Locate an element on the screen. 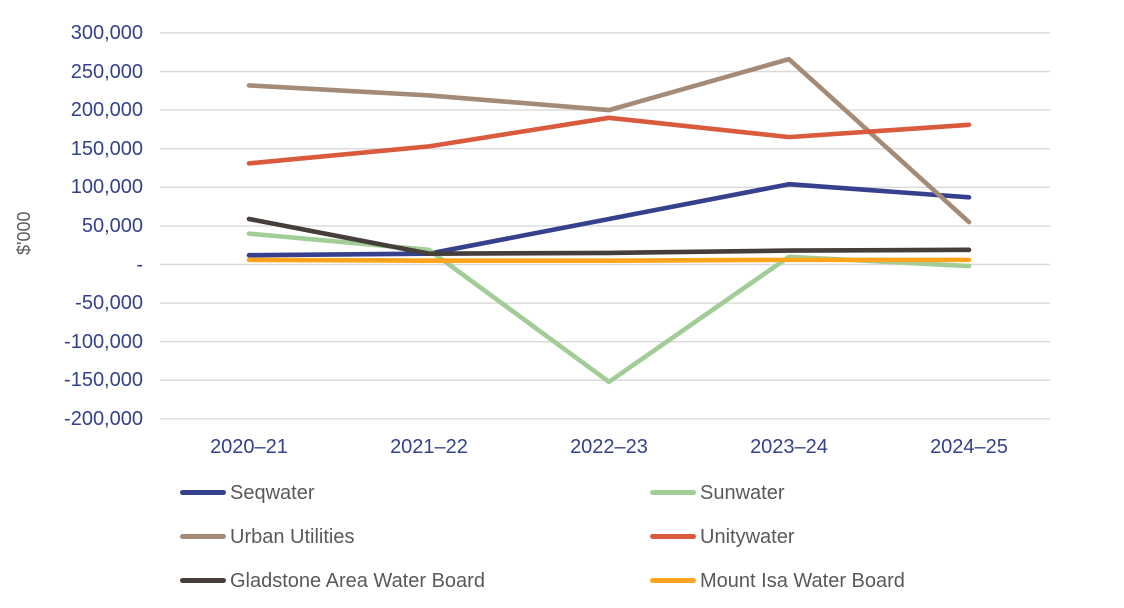  series-line-seqwater is located at coordinates (609, 219).